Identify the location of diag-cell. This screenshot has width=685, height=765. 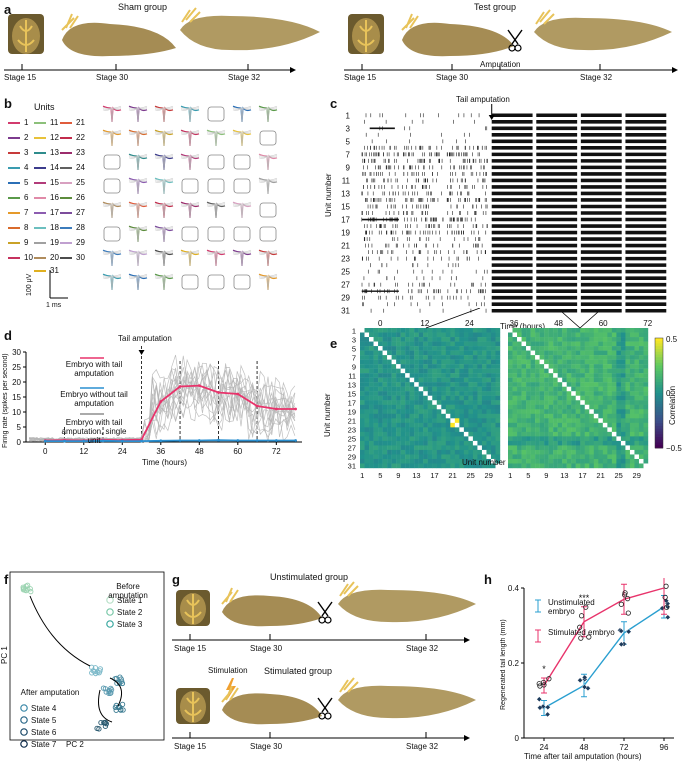
(641, 461).